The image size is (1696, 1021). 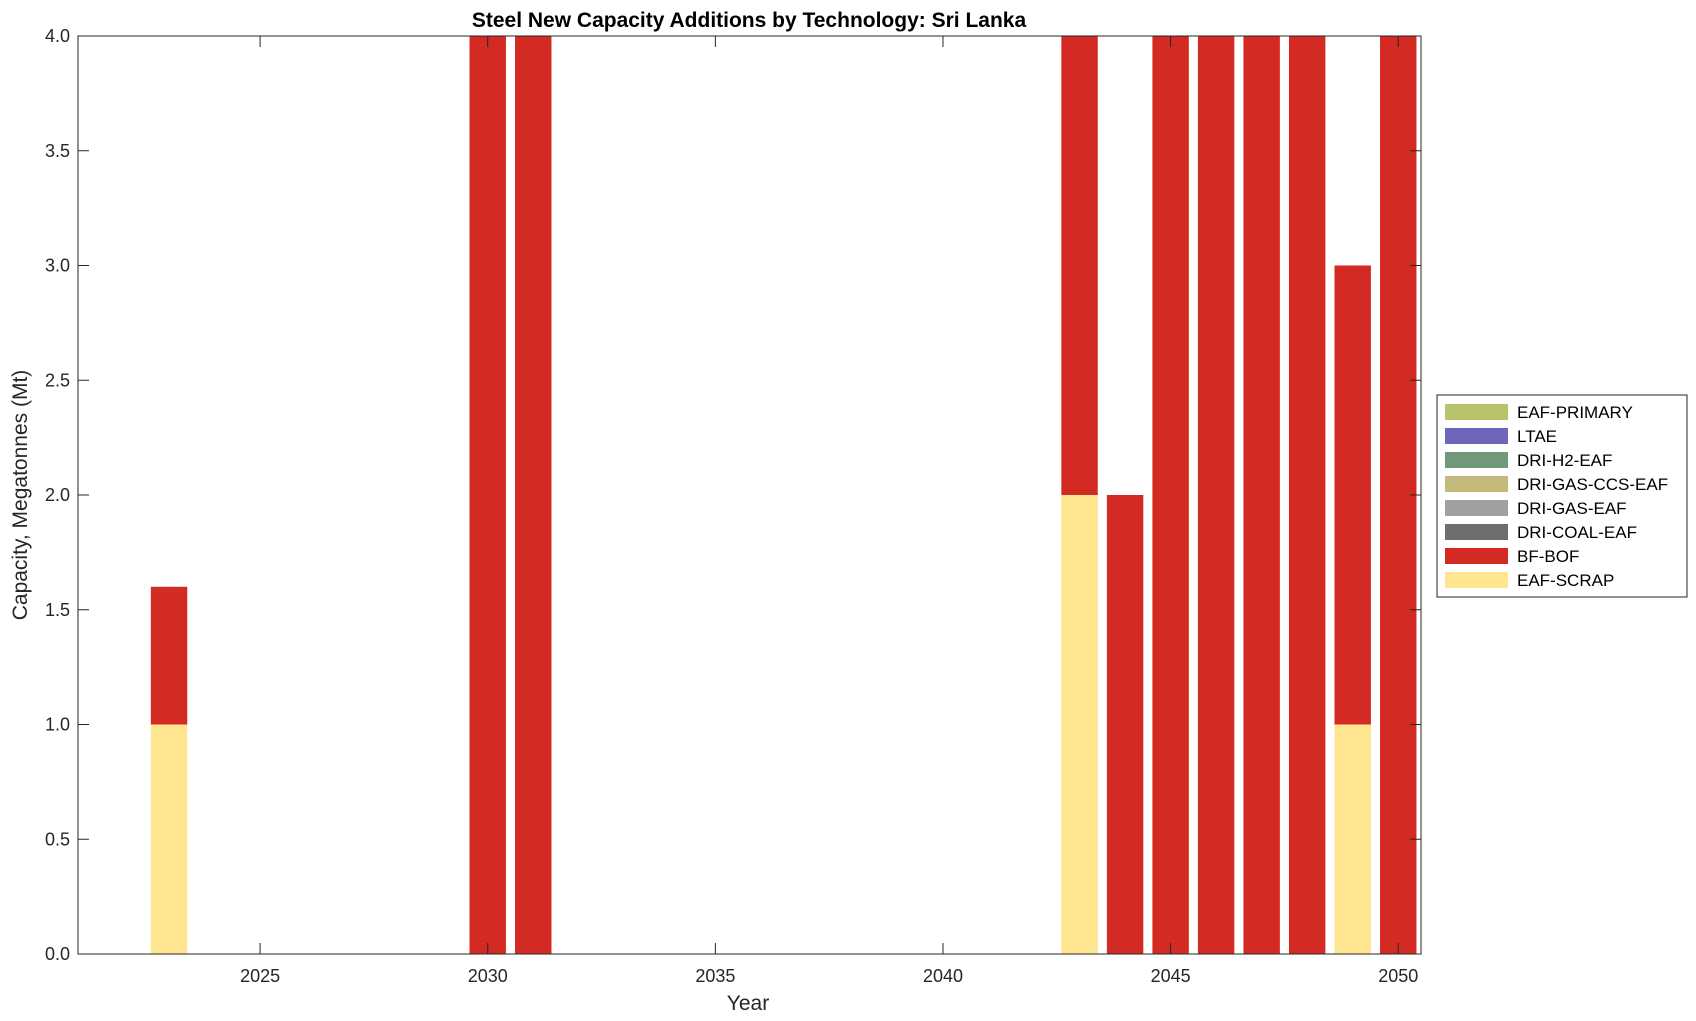 I want to click on bar-bf-bof-2045, so click(x=1170, y=495).